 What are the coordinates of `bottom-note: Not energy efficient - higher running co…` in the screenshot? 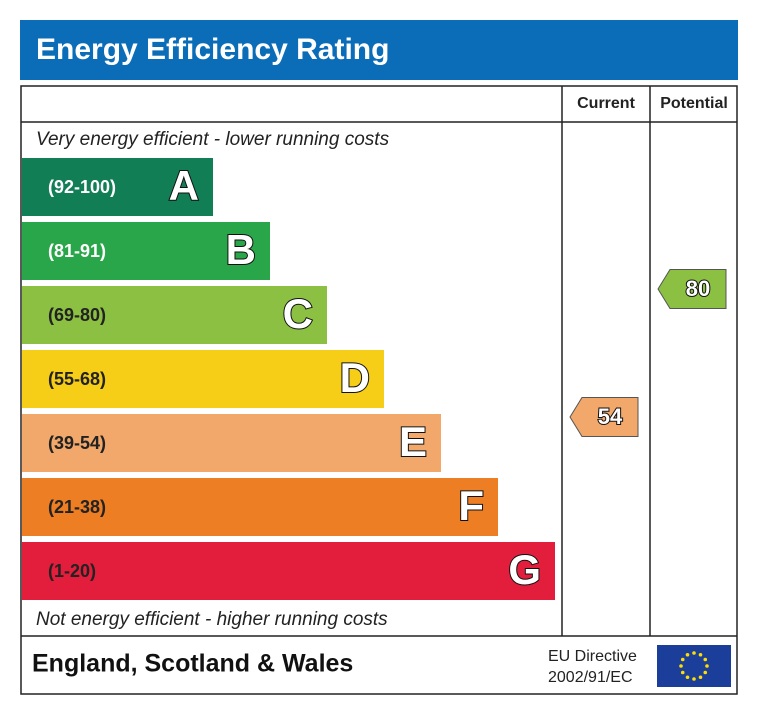 It's located at (212, 619).